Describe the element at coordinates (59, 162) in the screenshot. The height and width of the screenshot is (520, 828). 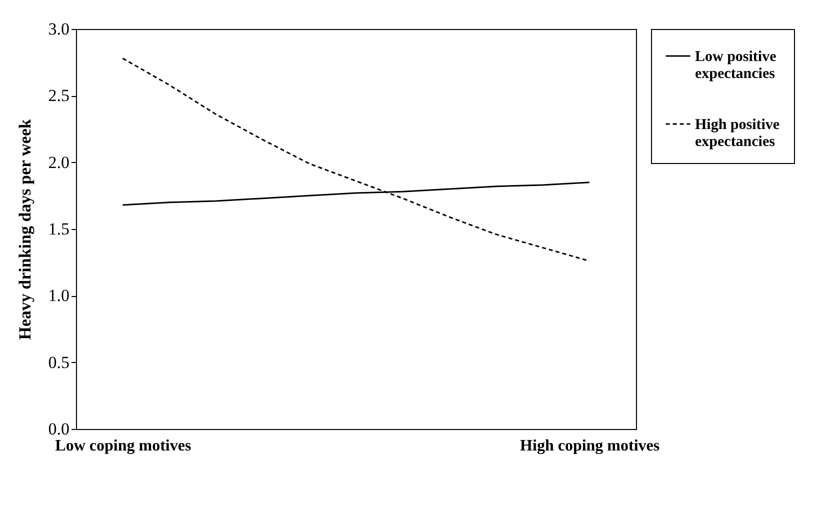
I see `y-tick-label: 2.0` at that location.